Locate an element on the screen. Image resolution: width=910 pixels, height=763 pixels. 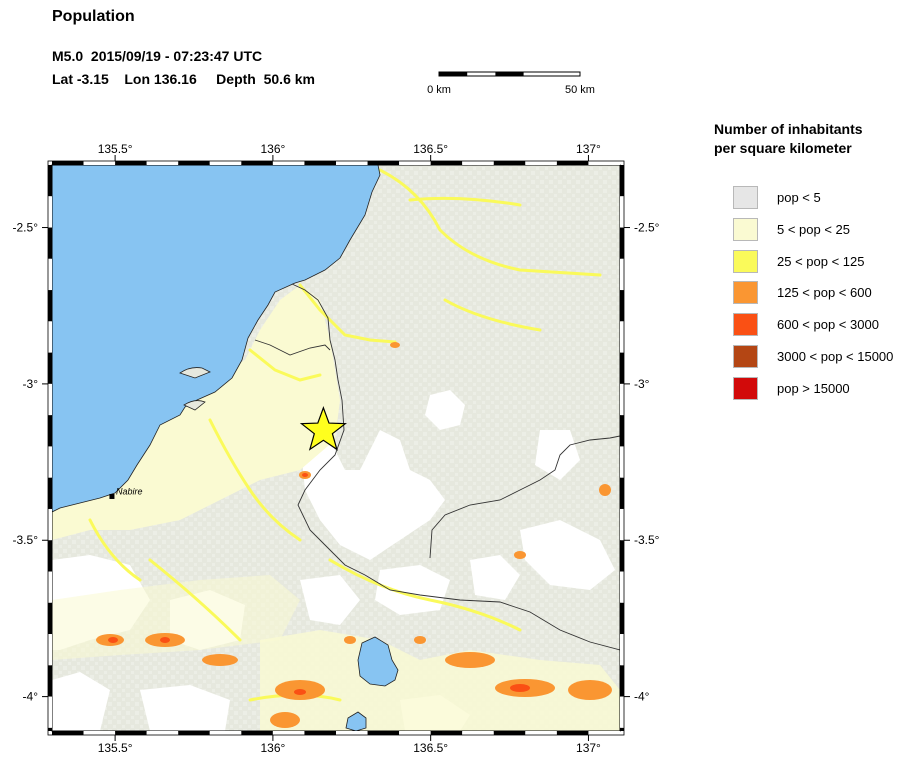
lat-tick-label-left: -4° is located at coordinates (31, 697).